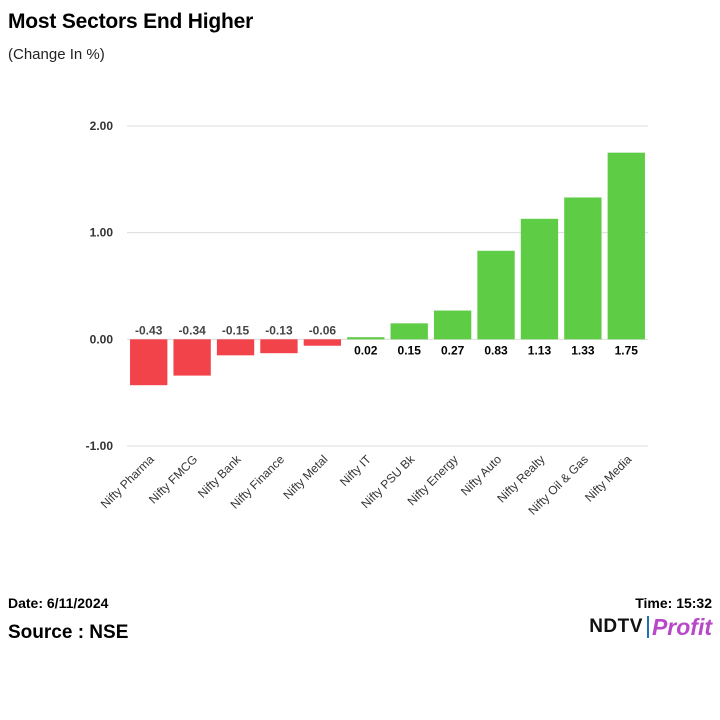 Image resolution: width=720 pixels, height=720 pixels. Describe the element at coordinates (616, 626) in the screenshot. I see `logo-ndtv-text: NDTV` at that location.